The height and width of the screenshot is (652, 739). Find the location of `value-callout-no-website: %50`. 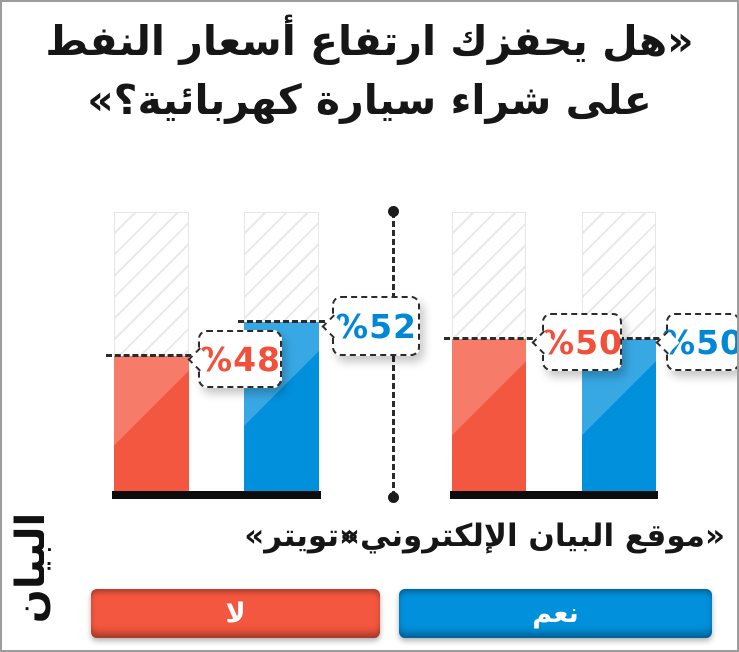

value-callout-no-website: %50 is located at coordinates (581, 342).